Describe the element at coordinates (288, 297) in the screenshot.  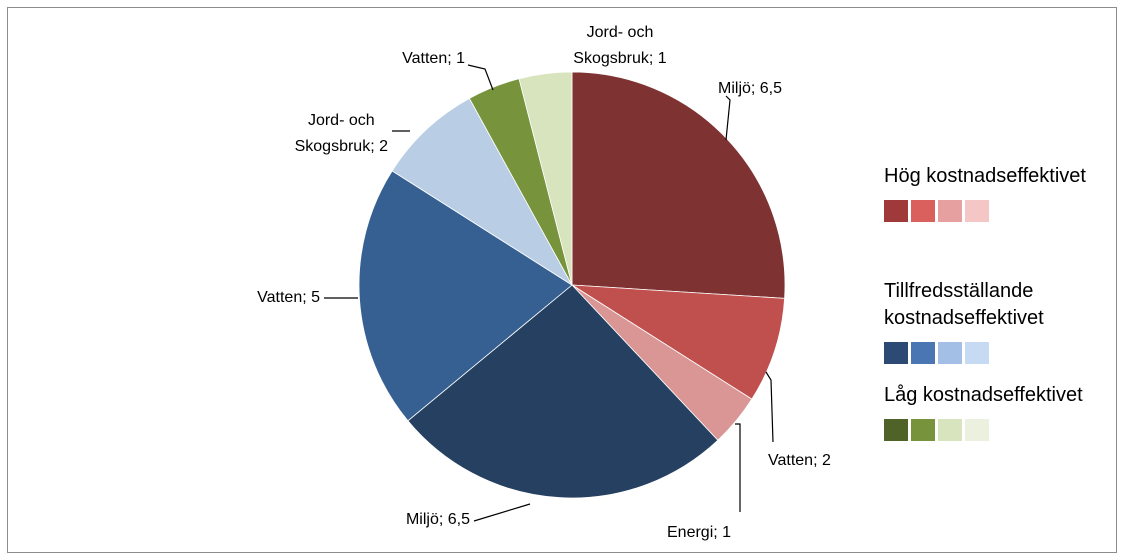
I see `data-label: Vatten; 5` at that location.